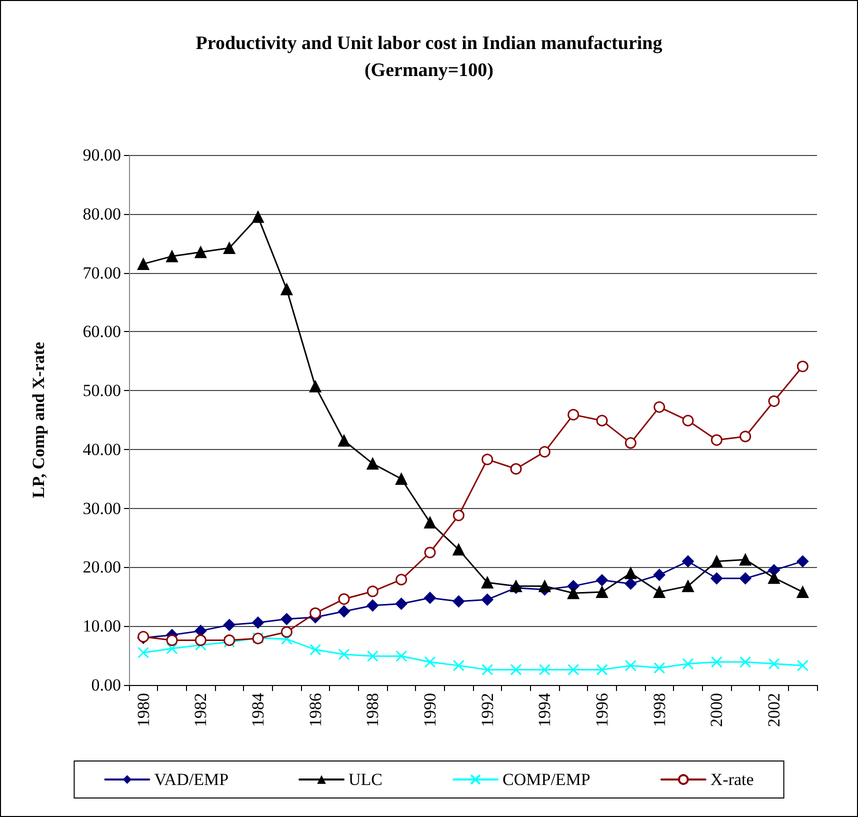 This screenshot has width=858, height=817. I want to click on x-tick-label: 2002, so click(774, 710).